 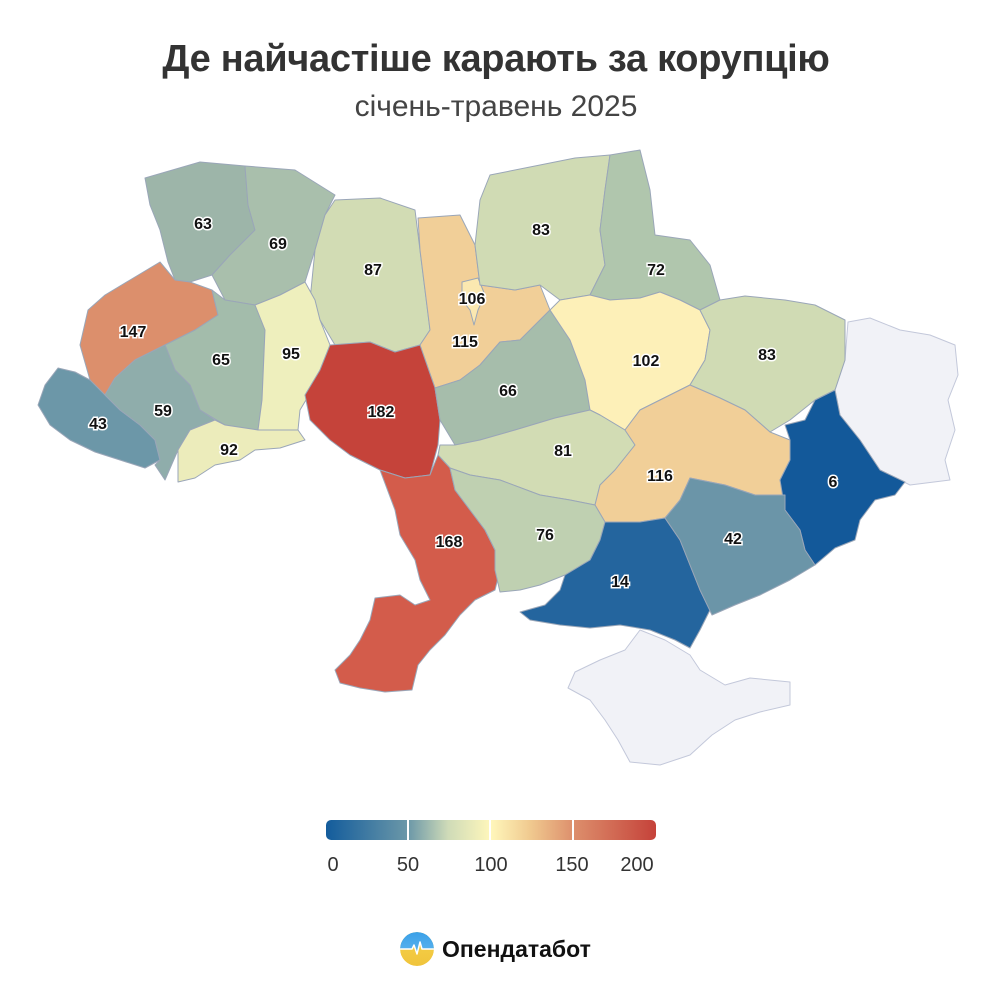 What do you see at coordinates (465, 342) in the screenshot?
I see `value-label-kyiv: 115` at bounding box center [465, 342].